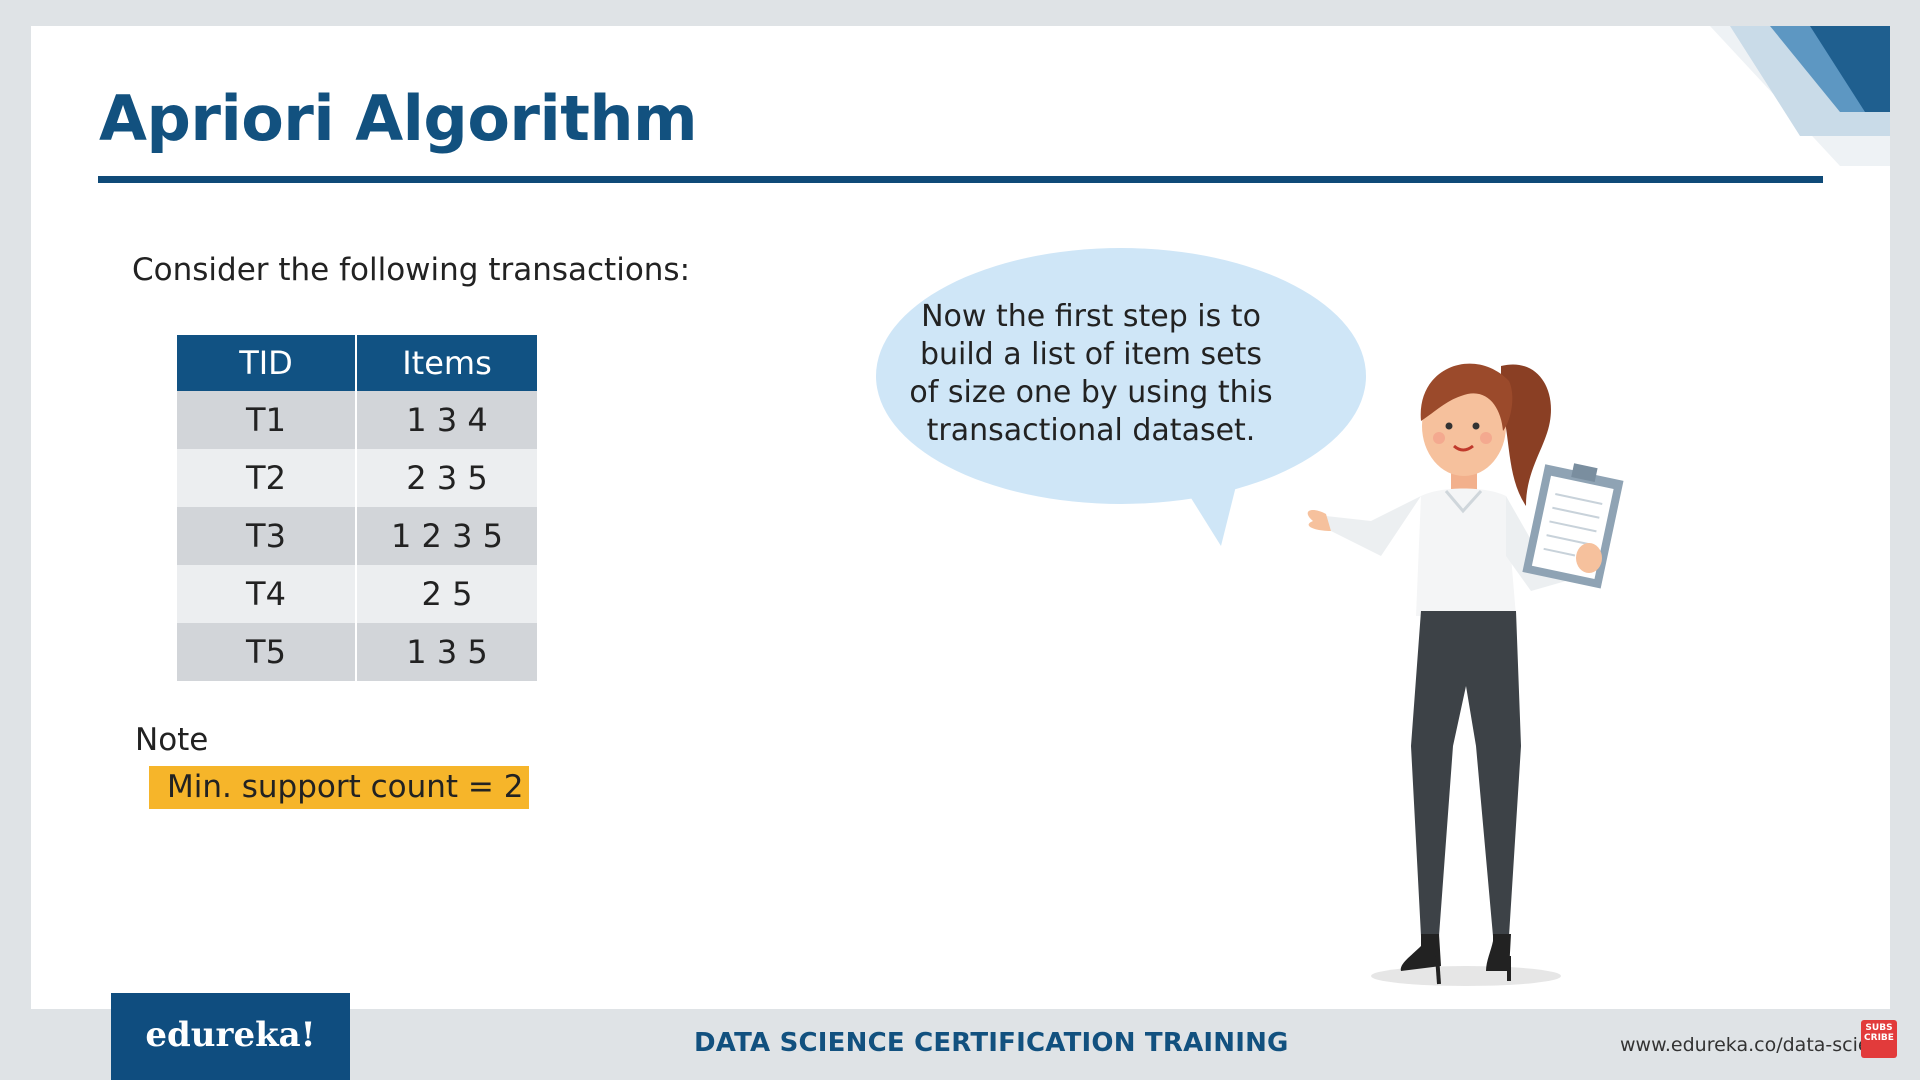  What do you see at coordinates (267, 536) in the screenshot?
I see `tid-cell: T3` at bounding box center [267, 536].